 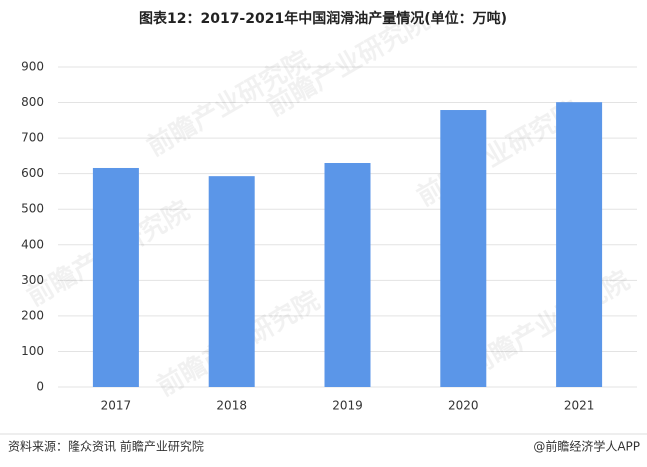 I want to click on y-tick-label: 100, so click(x=32, y=351).